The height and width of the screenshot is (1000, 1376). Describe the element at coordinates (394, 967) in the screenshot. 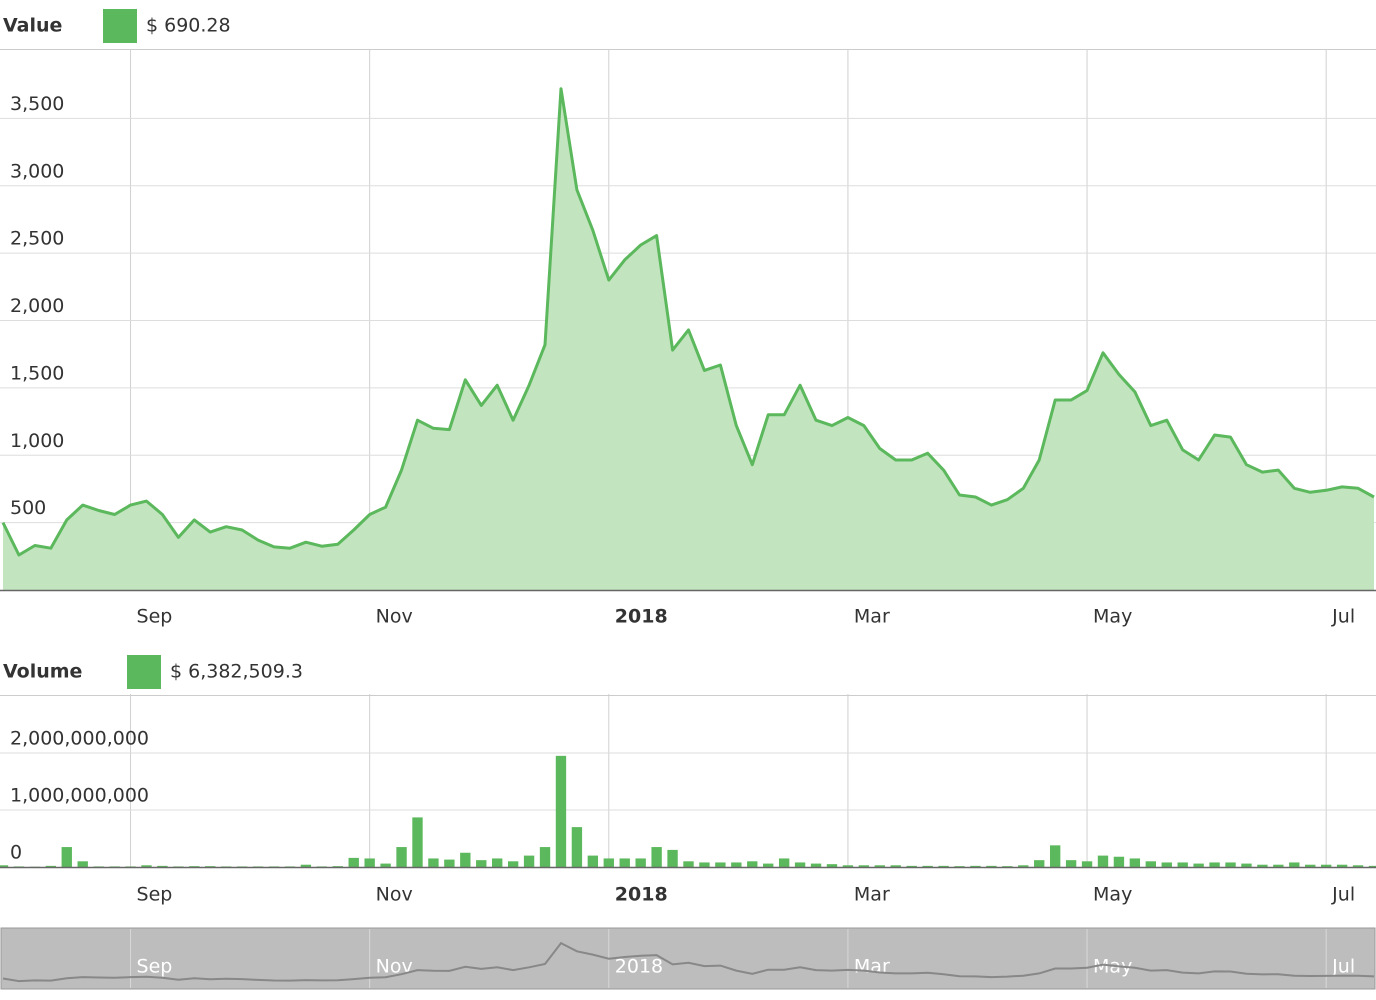

I see `navigator-label: Nov` at that location.